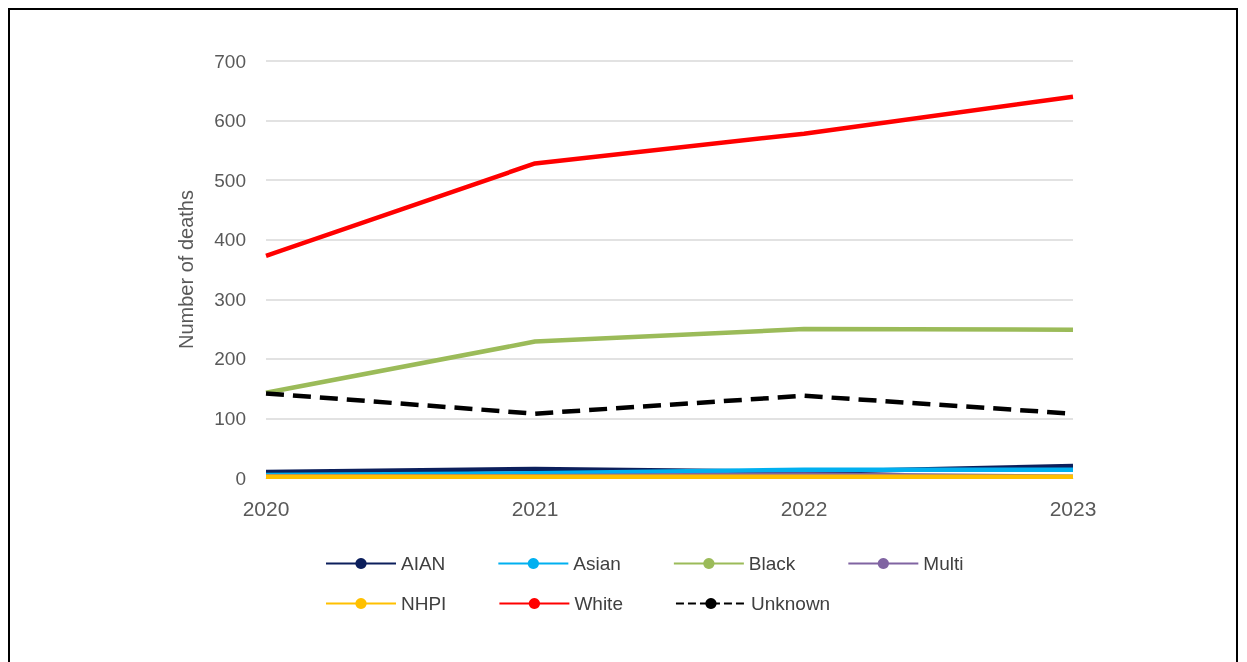 The image size is (1247, 662). Describe the element at coordinates (790, 603) in the screenshot. I see `legend-label: Unknown` at that location.